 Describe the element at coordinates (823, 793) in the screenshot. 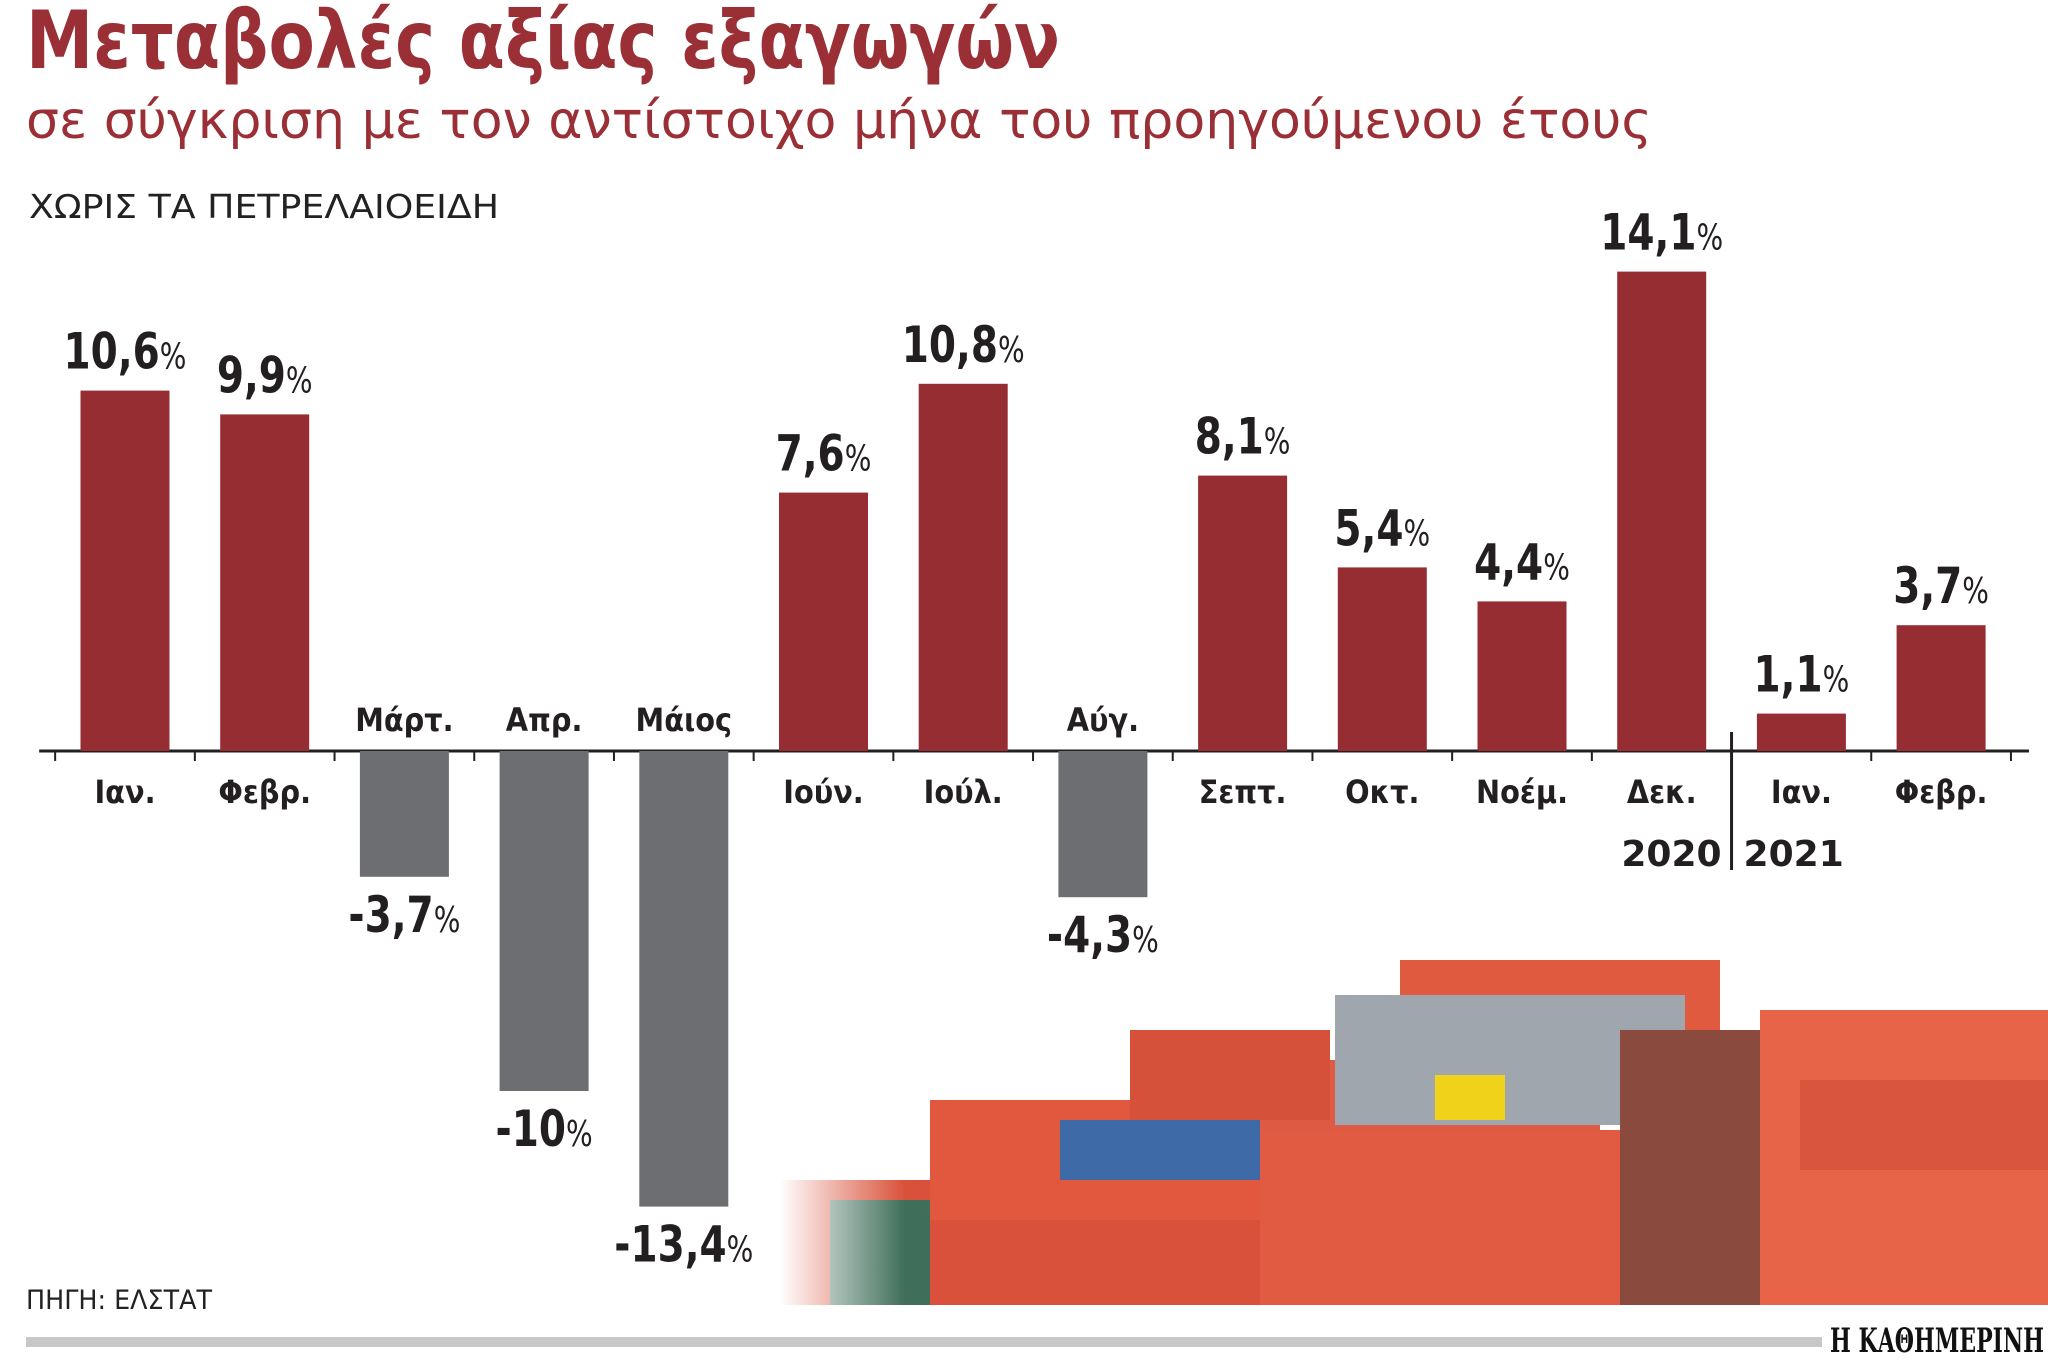

I see `category-label: Ιούν.` at that location.